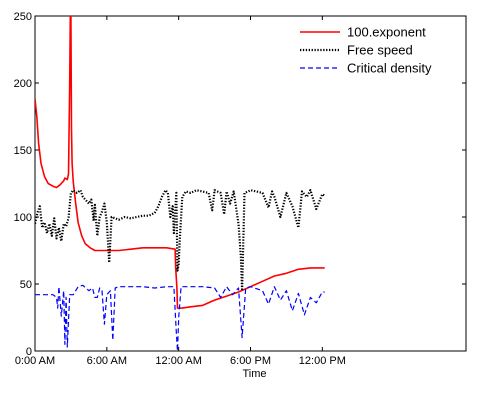  What do you see at coordinates (322, 361) in the screenshot?
I see `x-tick-label: 12:00 PM` at bounding box center [322, 361].